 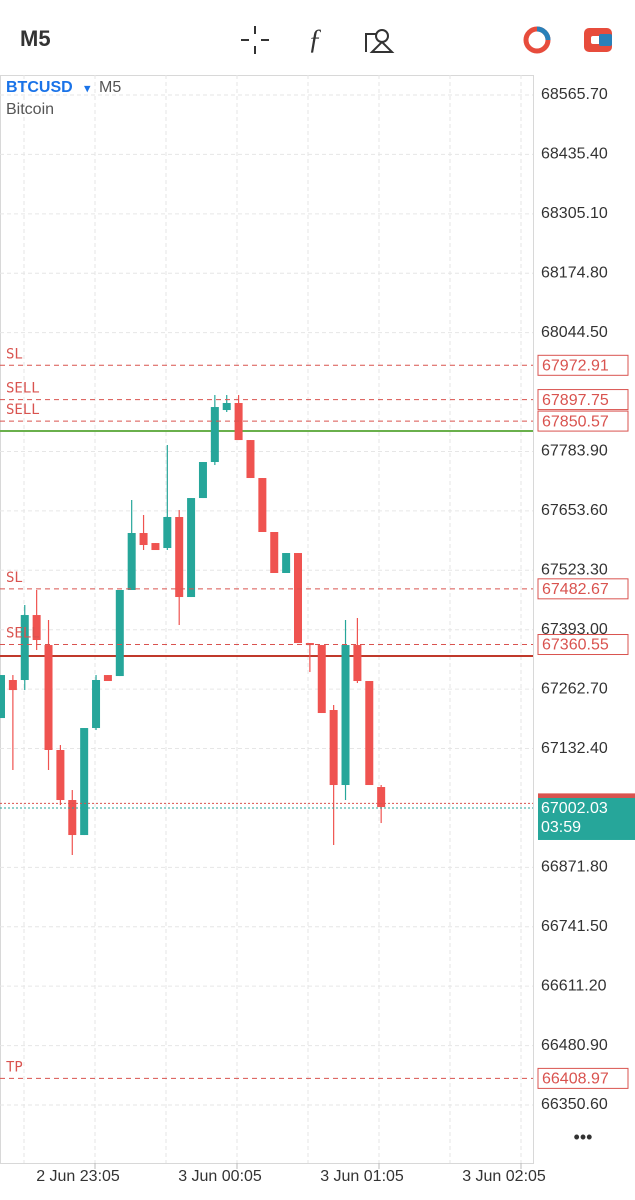 I want to click on level-price: 66408.97, so click(x=575, y=1079).